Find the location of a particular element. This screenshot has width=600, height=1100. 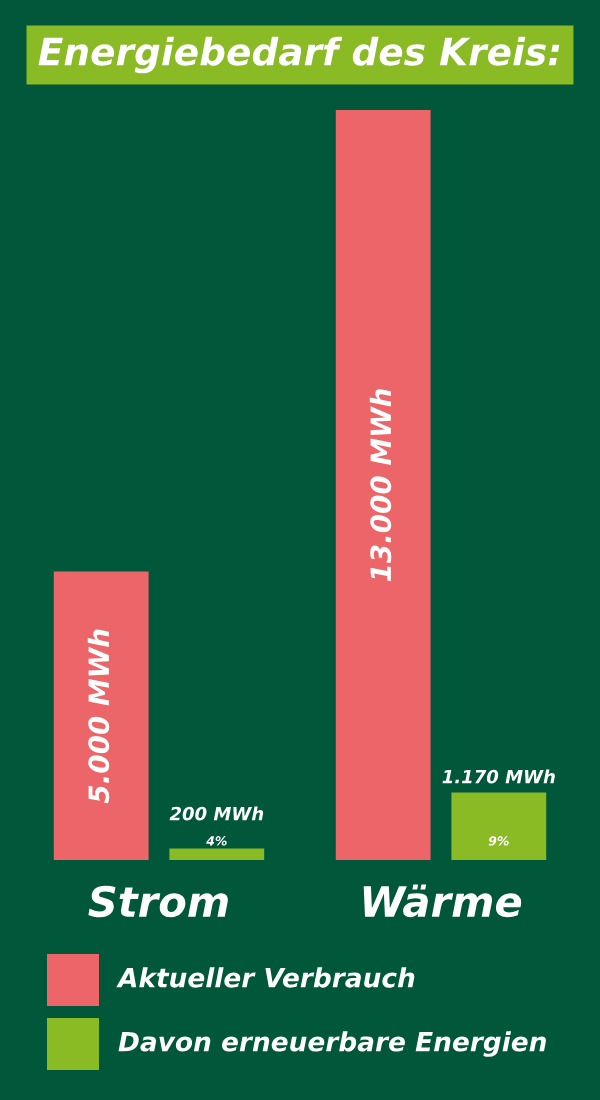

x-tick-label: Wärme is located at coordinates (442, 901).